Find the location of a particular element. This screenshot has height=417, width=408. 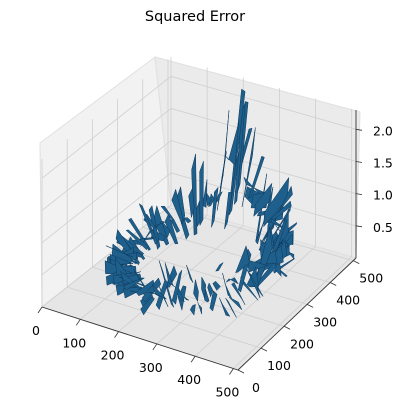

y-tick-label: 200 is located at coordinates (302, 343).